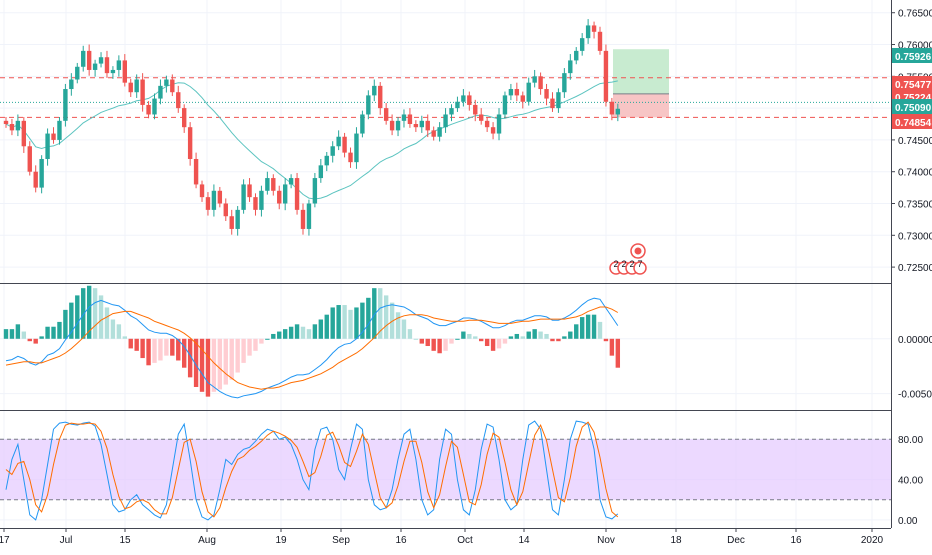  Describe the element at coordinates (465, 540) in the screenshot. I see `x-tick-label: Oct` at that location.